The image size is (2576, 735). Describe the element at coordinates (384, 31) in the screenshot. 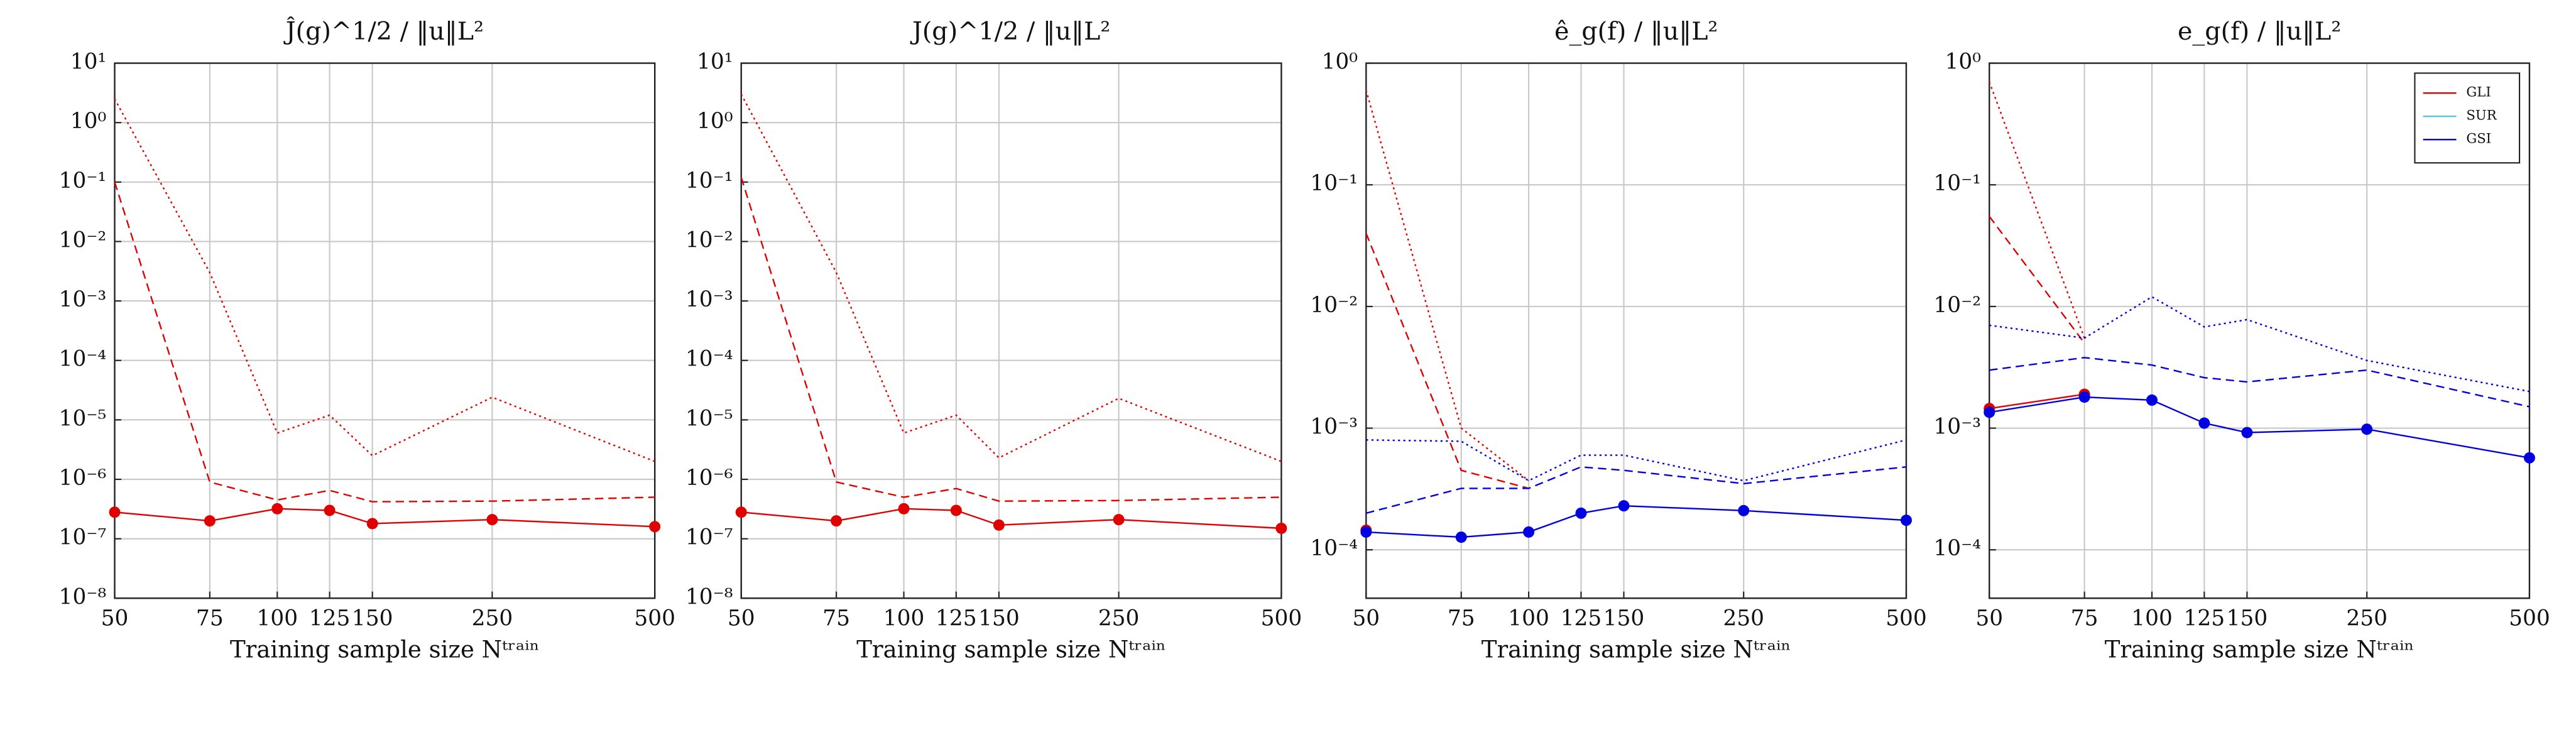

I see `chart-title: Ĵ(g)^1/2 / ‖u‖L²` at that location.